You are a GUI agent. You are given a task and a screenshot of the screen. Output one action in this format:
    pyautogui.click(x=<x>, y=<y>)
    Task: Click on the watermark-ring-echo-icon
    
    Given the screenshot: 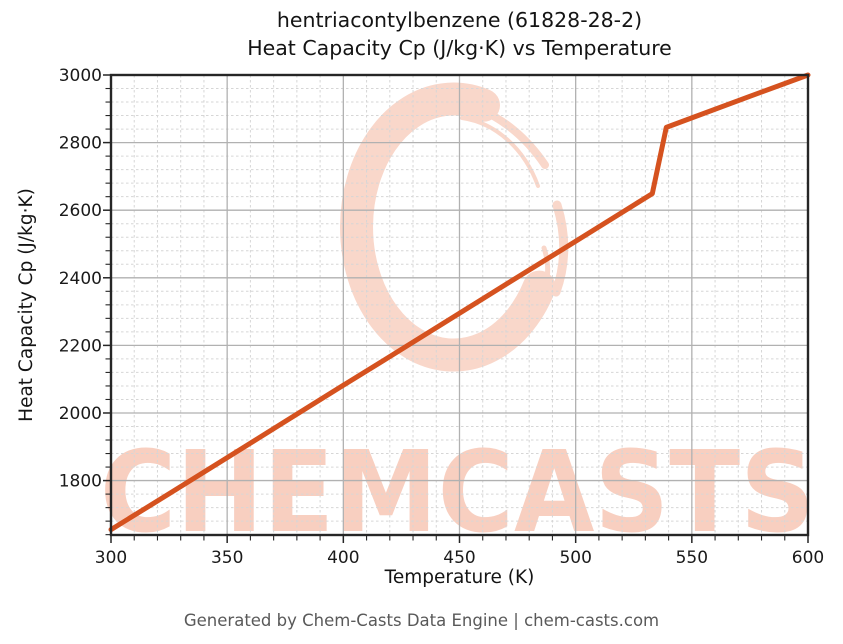 What is the action you would take?
    pyautogui.click(x=476, y=131)
    